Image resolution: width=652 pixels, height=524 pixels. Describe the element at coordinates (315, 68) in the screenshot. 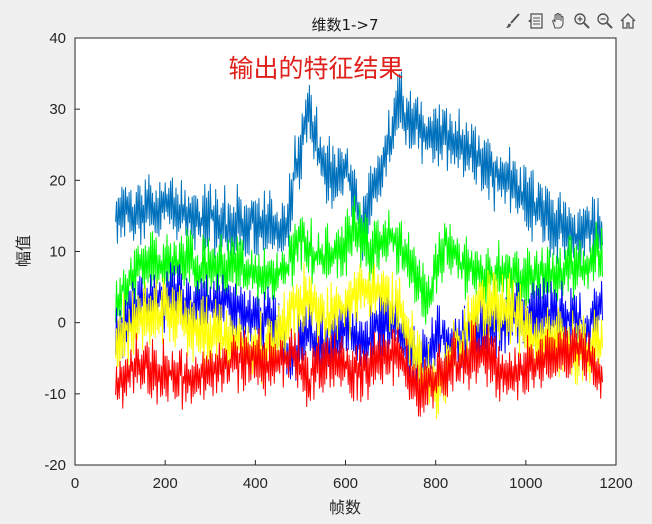

I see `annotation-text: 输出的特征结果` at that location.